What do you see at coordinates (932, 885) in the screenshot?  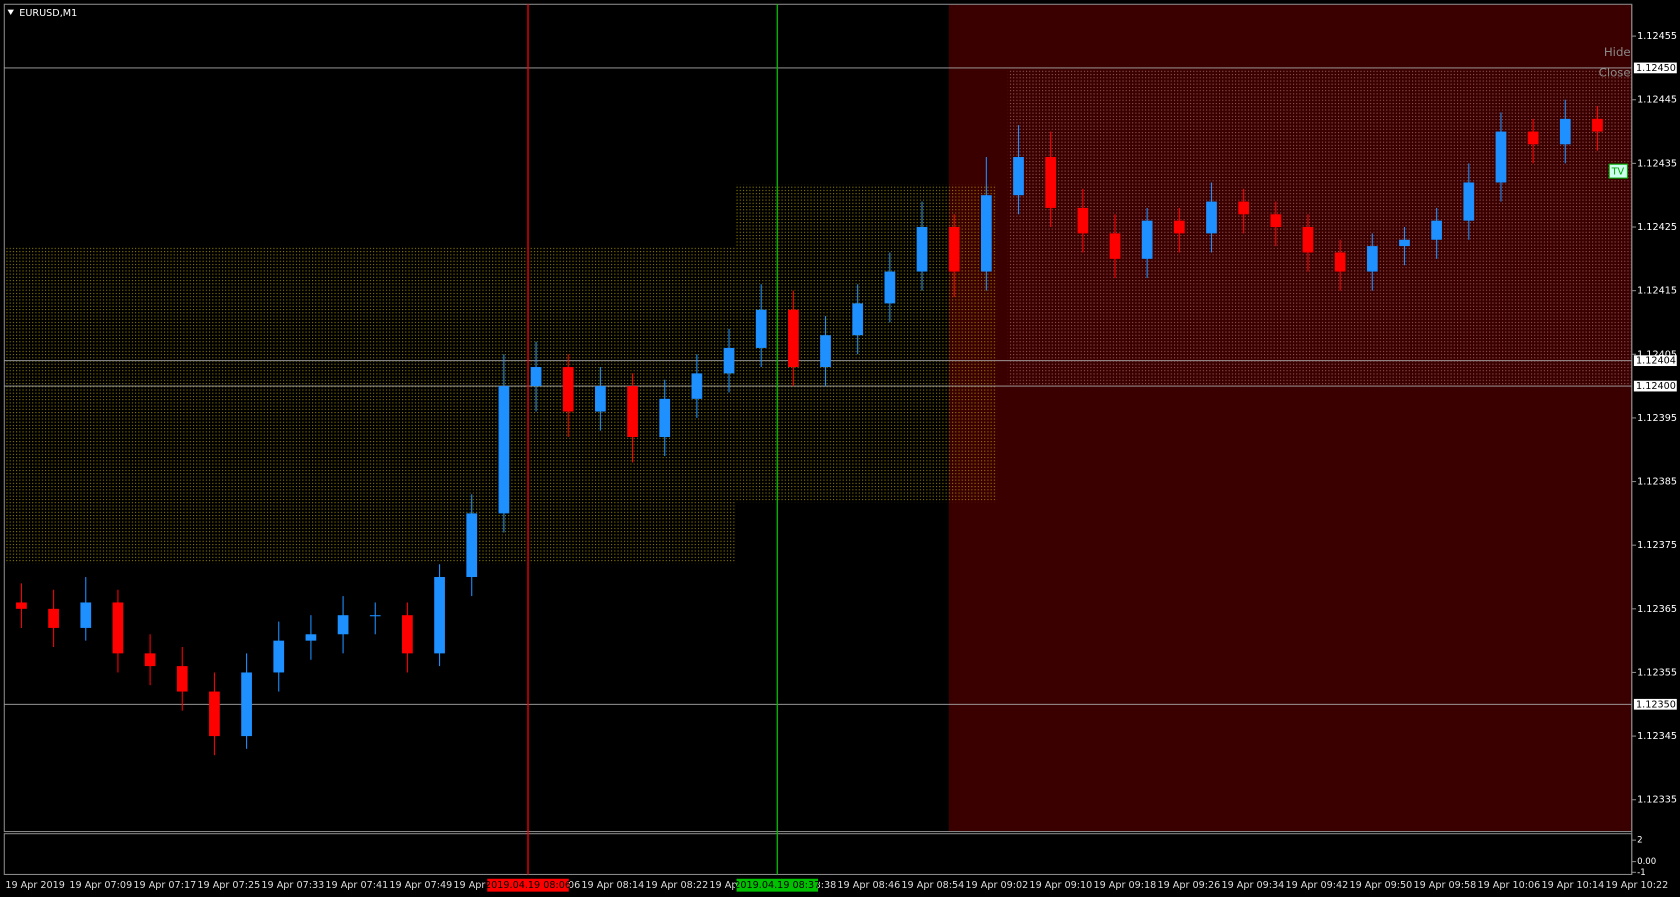 I see `x-tick-label: 19 Apr 08:54` at bounding box center [932, 885].